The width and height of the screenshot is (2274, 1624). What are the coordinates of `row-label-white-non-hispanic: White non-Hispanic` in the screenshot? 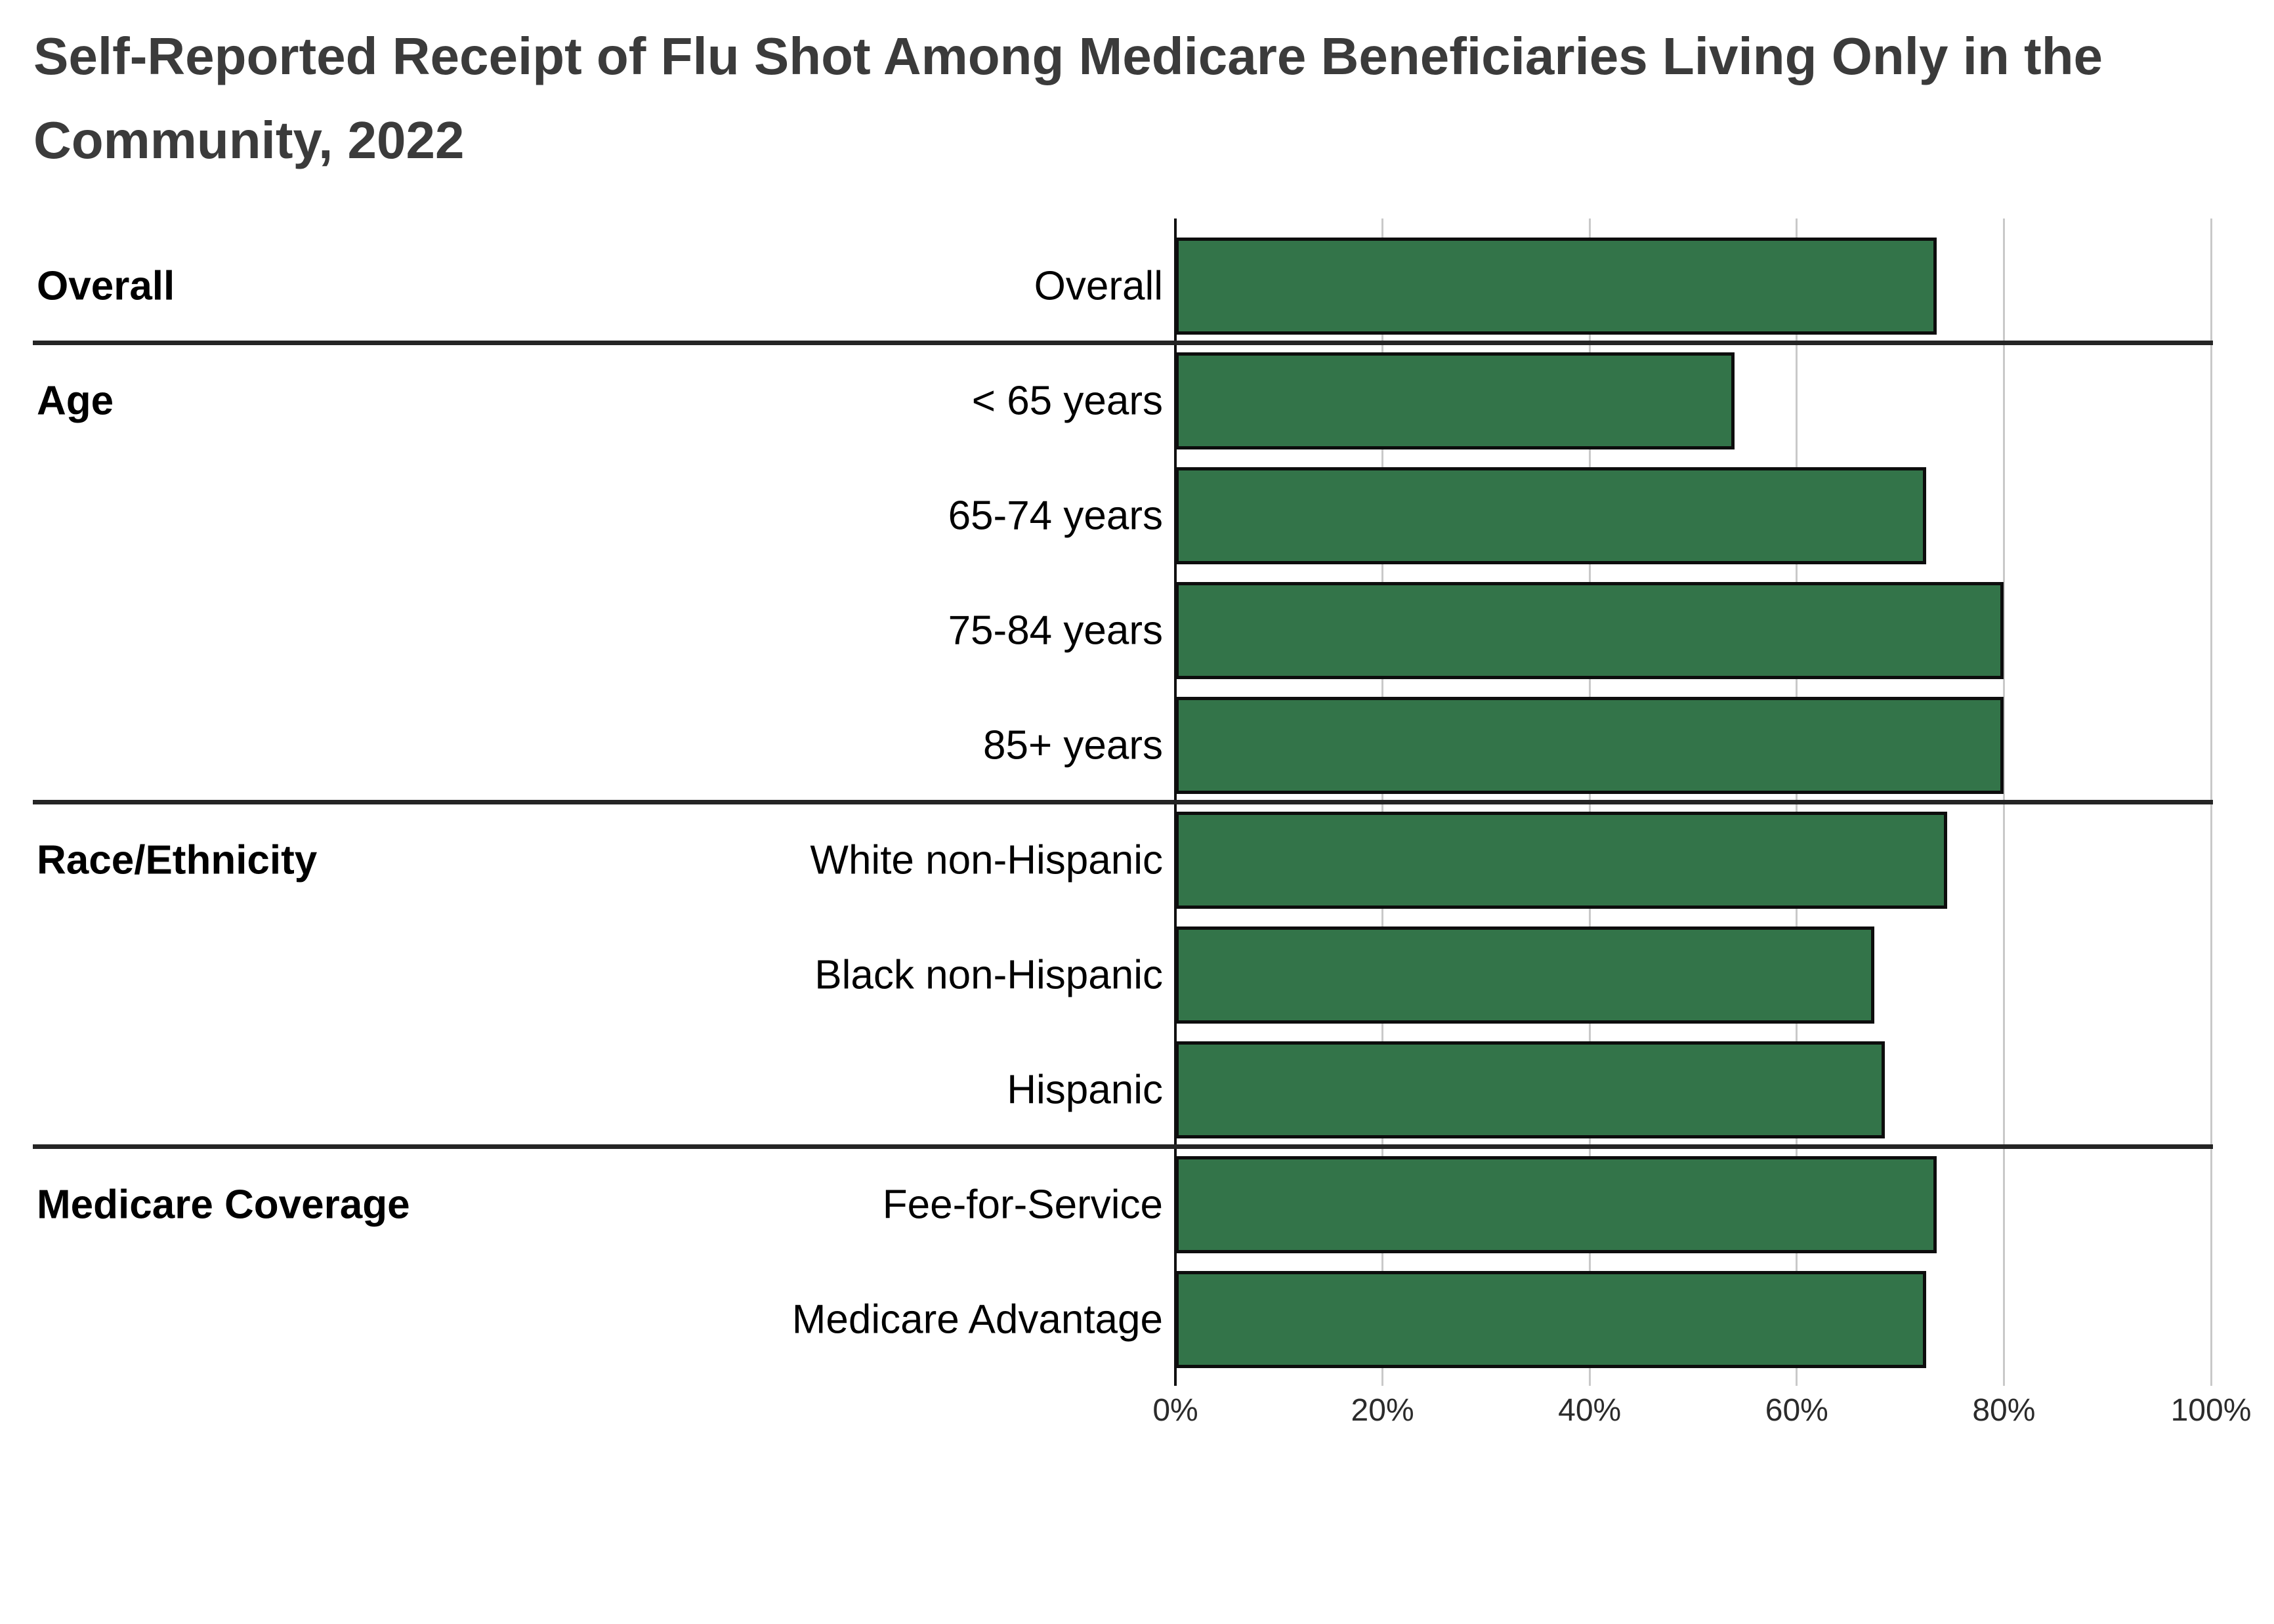 It's located at (986, 860).